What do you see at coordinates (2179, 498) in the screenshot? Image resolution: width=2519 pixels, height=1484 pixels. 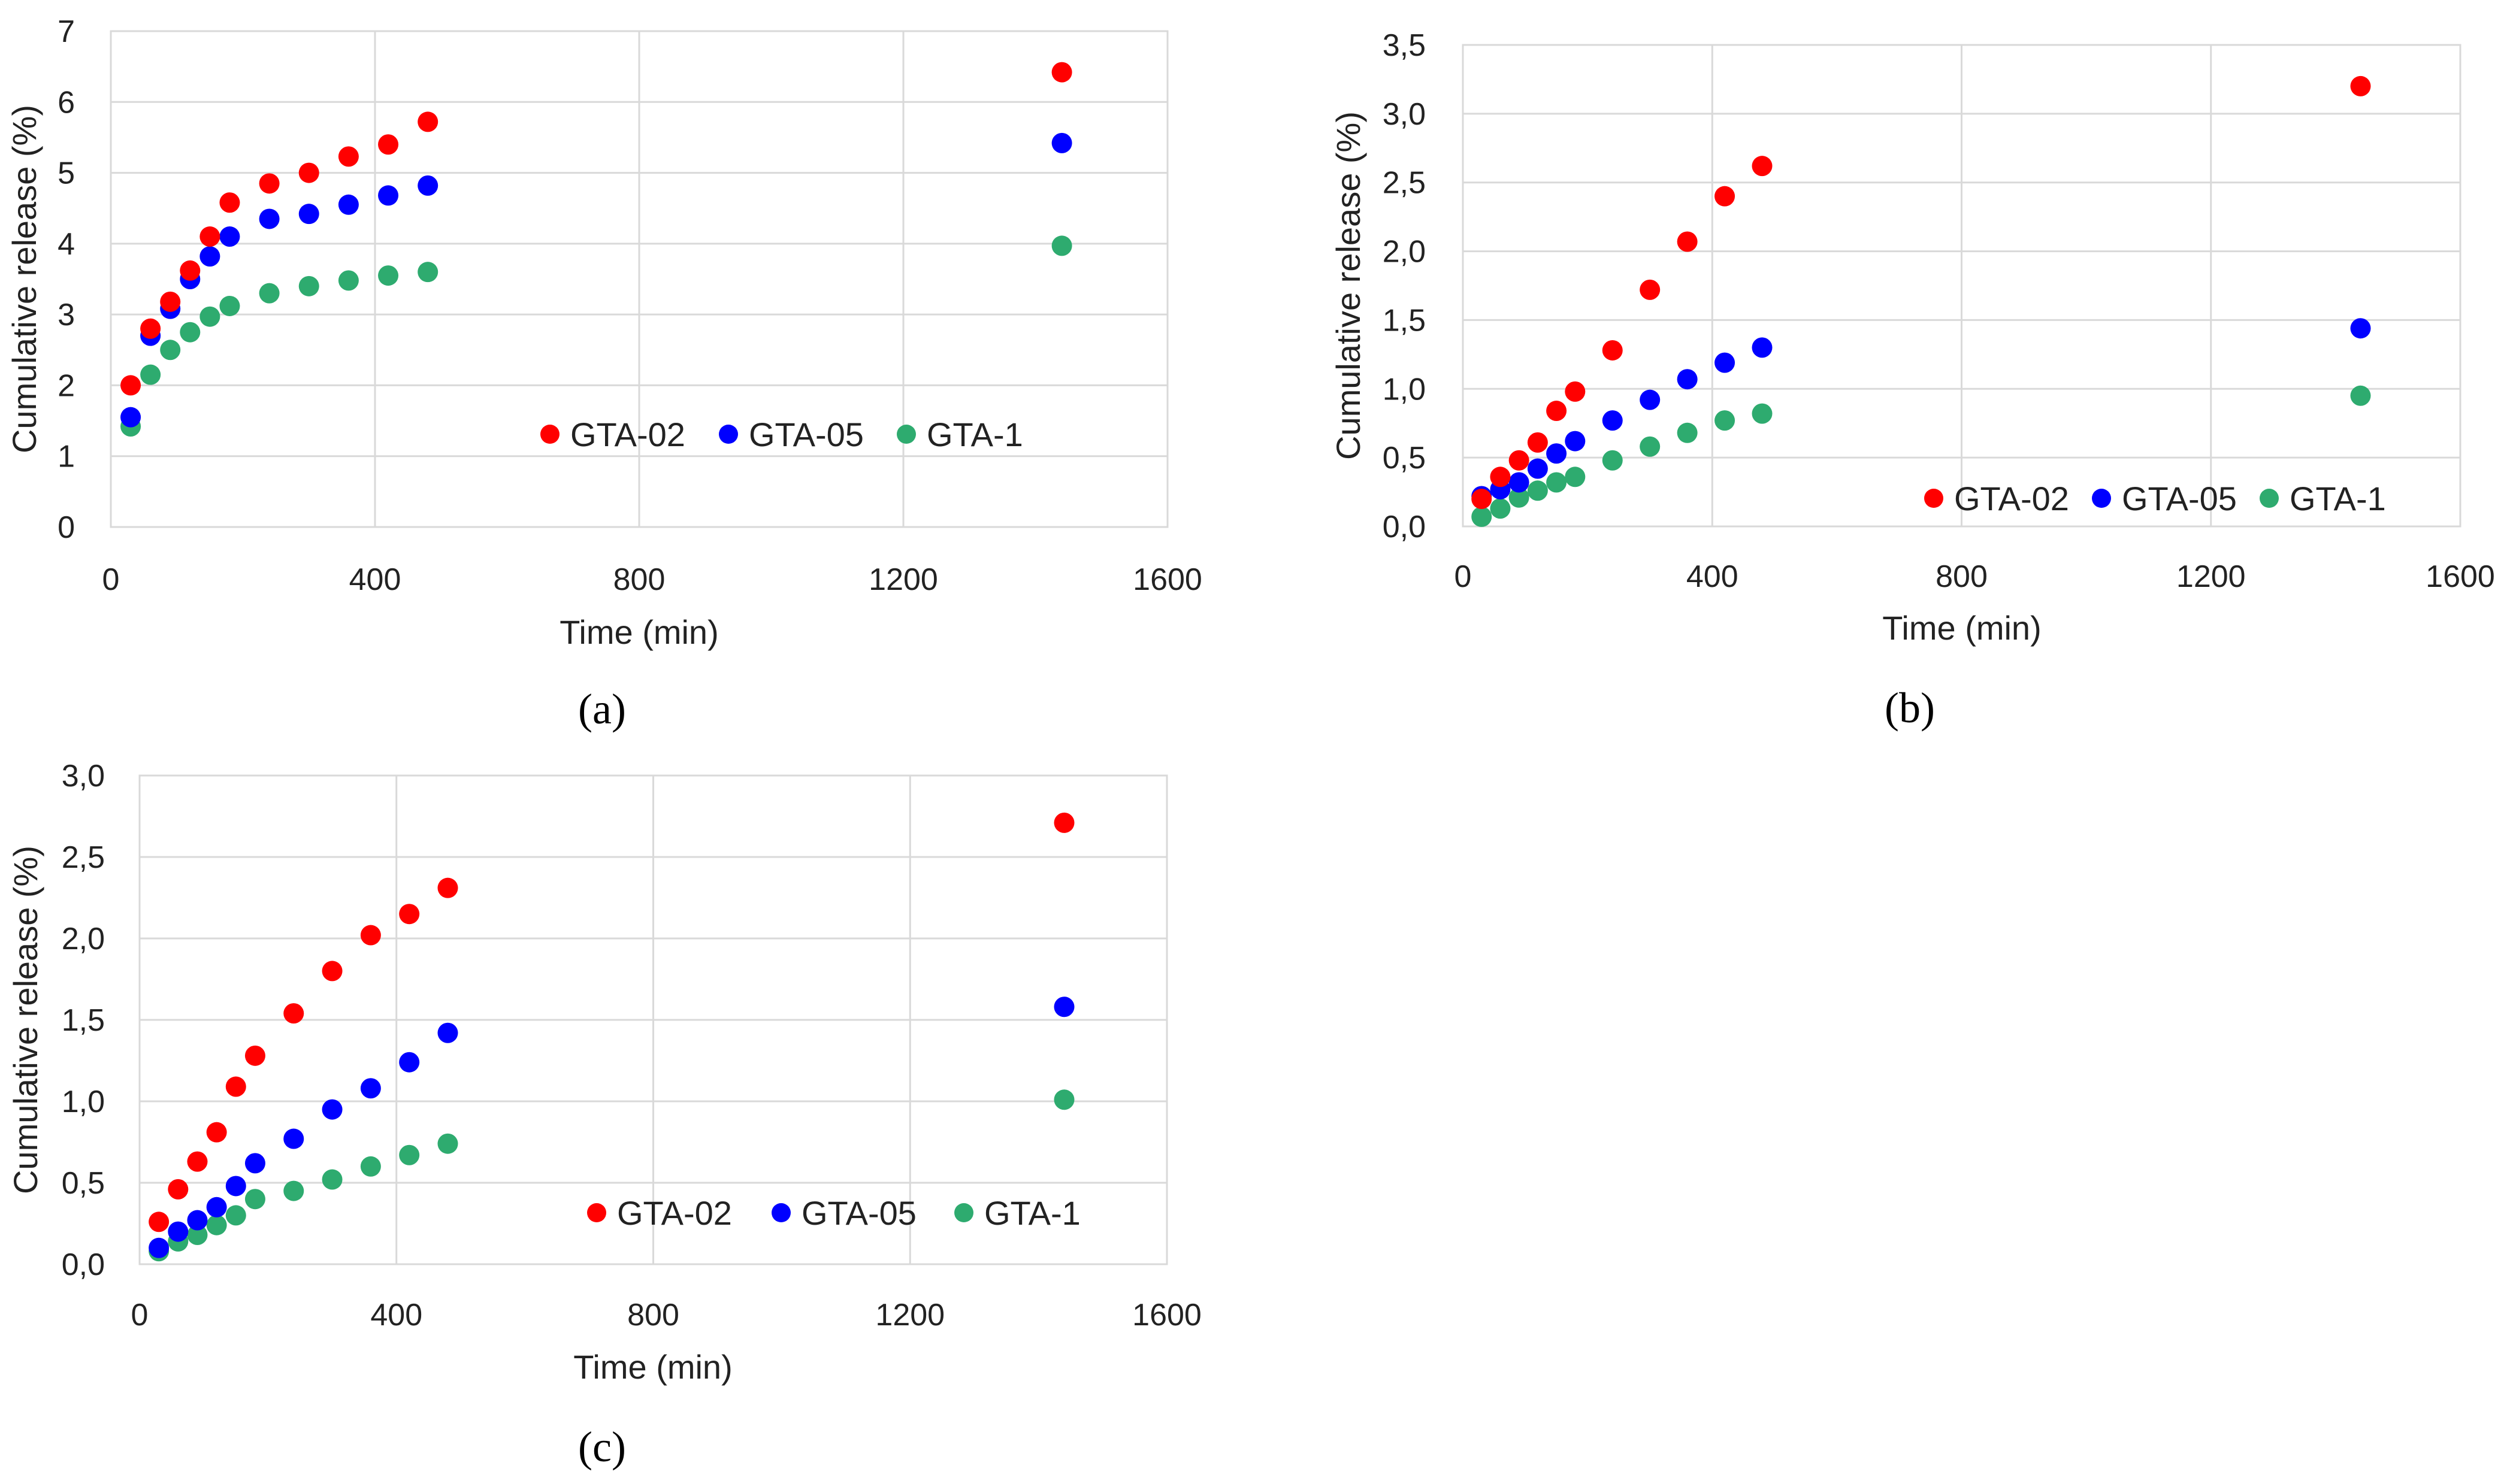 I see `legend-label-gta-05: GTA-05` at bounding box center [2179, 498].